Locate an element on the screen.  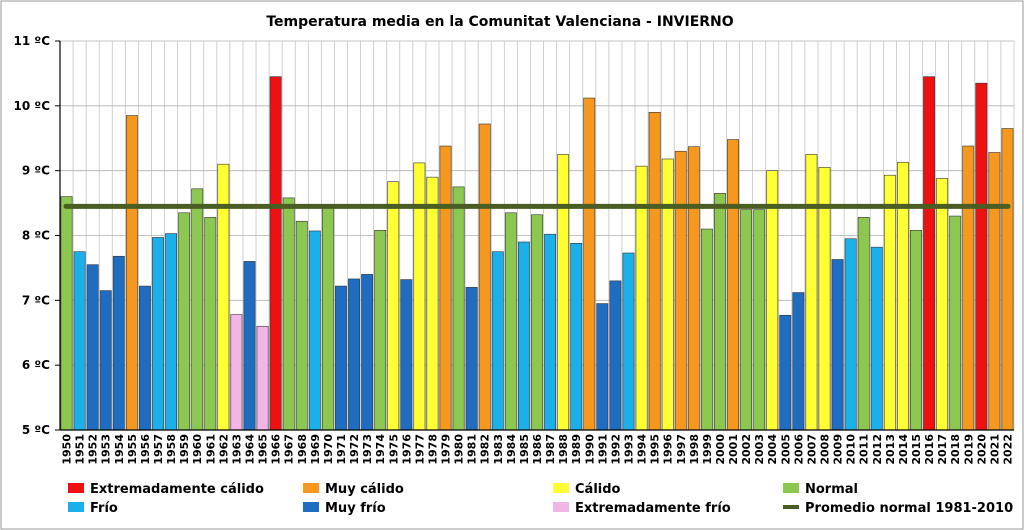
x-tick-label: 2012 is located at coordinates (877, 449).